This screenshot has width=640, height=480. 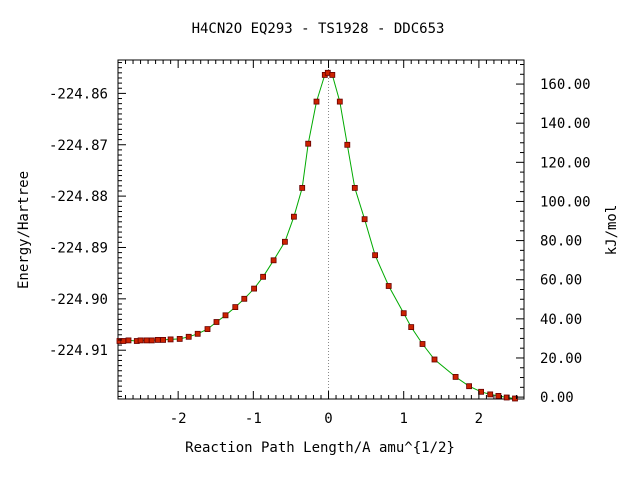 I want to click on y-tick-label: -224.90, so click(x=78, y=300).